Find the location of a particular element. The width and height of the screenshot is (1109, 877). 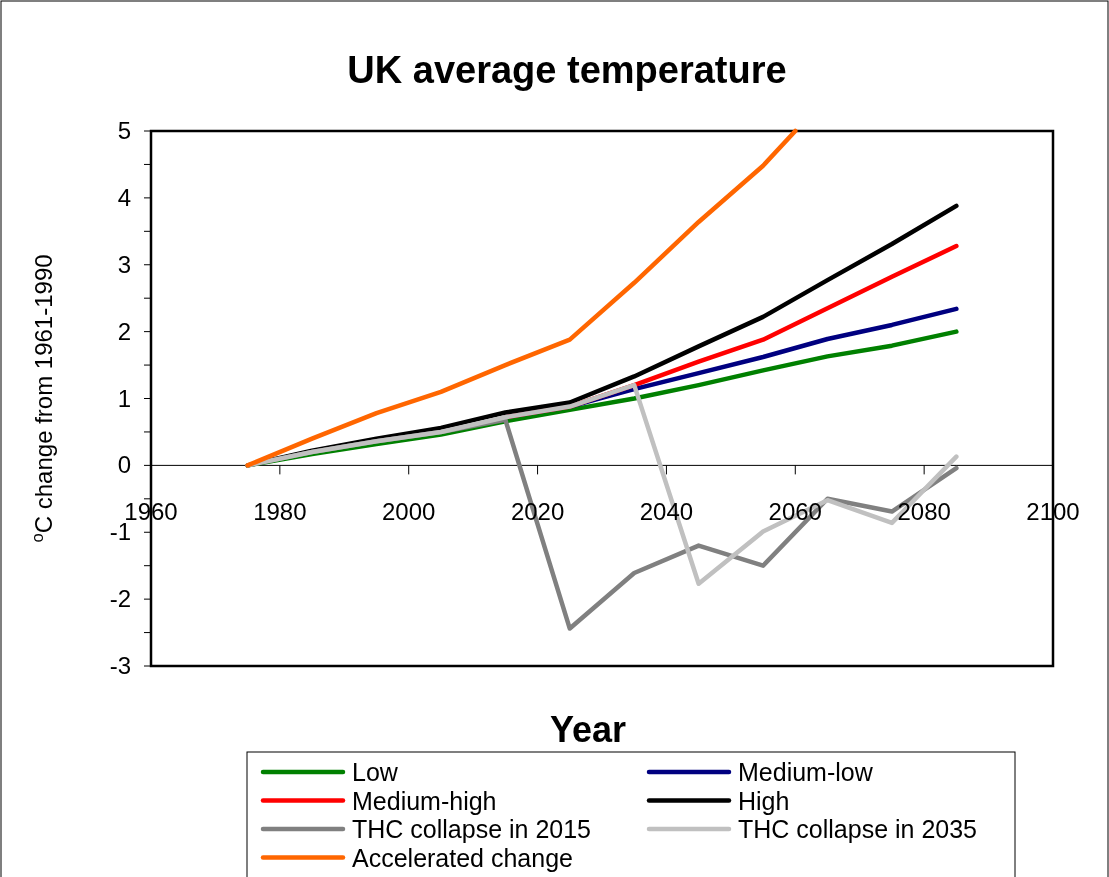

x-tick-label: 2020 is located at coordinates (537, 512).